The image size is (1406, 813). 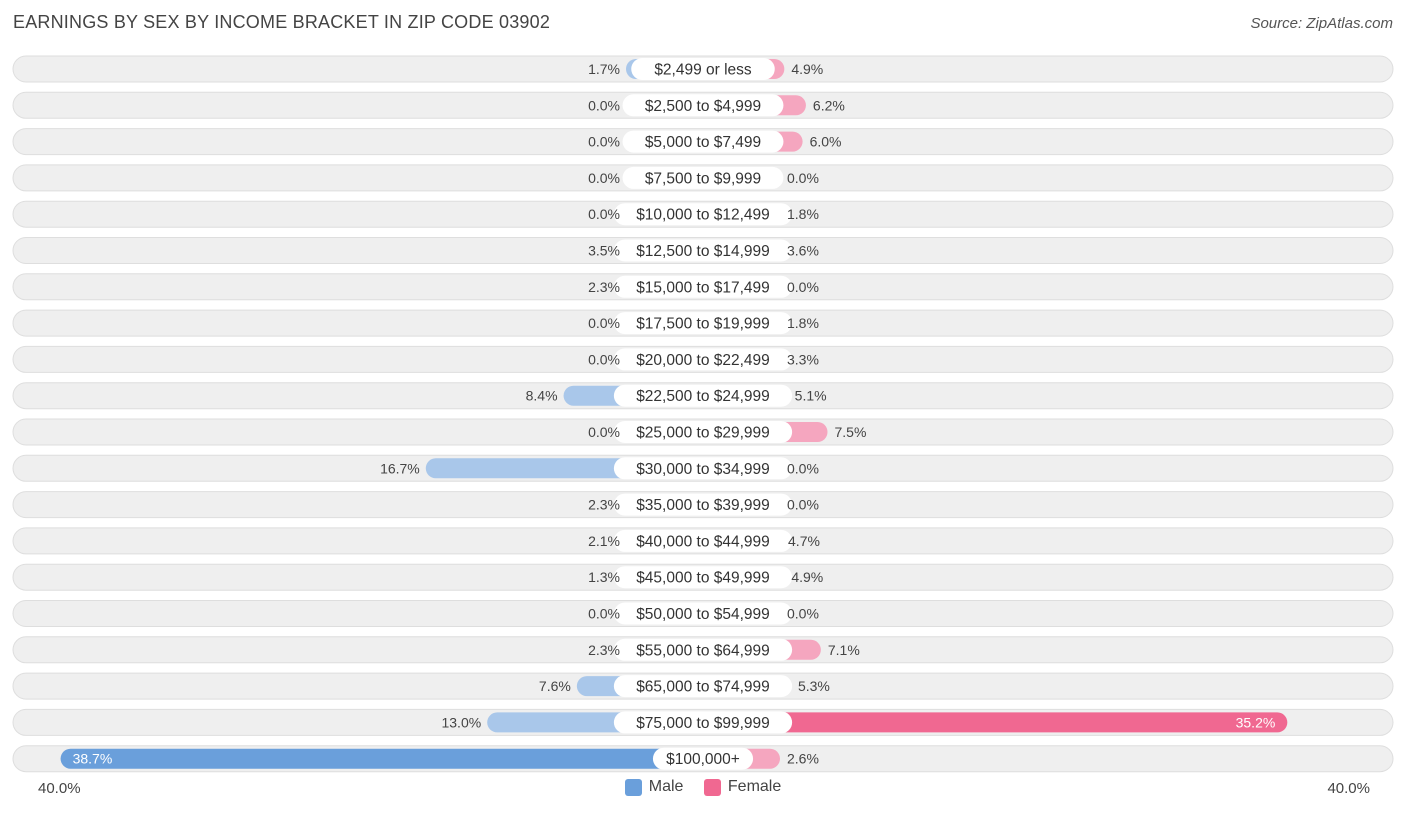 What do you see at coordinates (1321, 23) in the screenshot?
I see `source-note: Source: ZipAtlas.com` at bounding box center [1321, 23].